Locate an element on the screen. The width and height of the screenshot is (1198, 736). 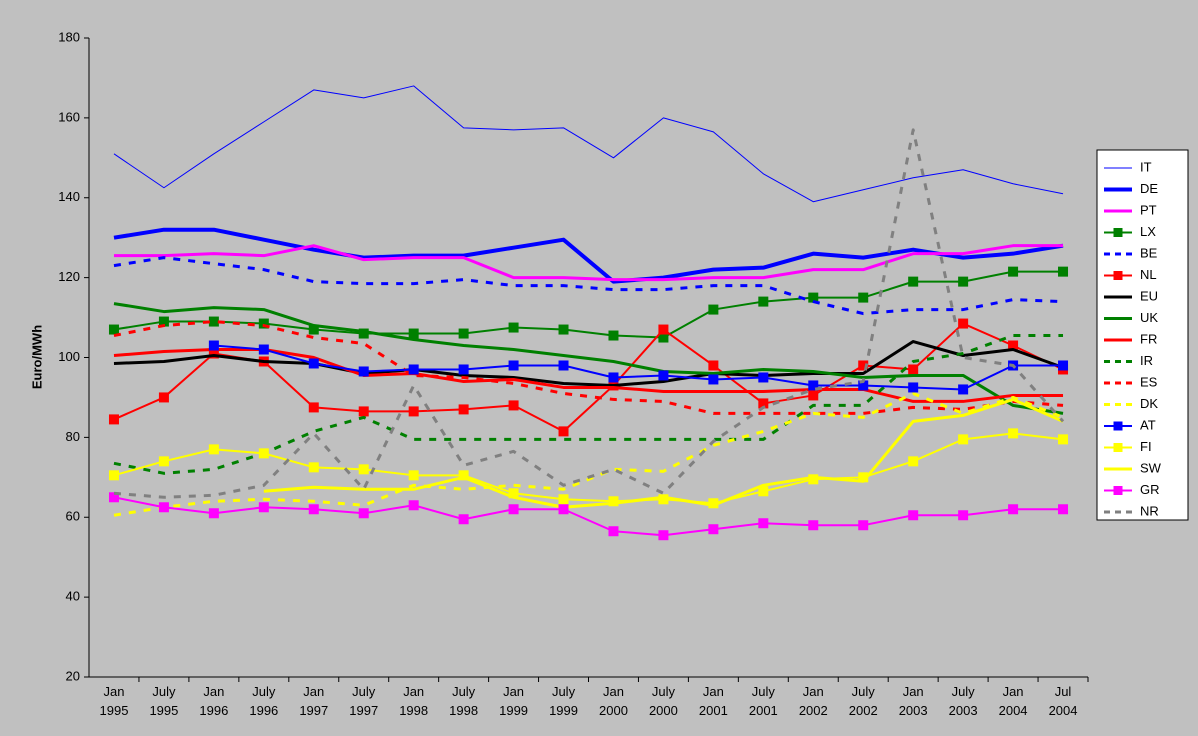
x-tick-label: July 2003 is located at coordinates (963, 701).